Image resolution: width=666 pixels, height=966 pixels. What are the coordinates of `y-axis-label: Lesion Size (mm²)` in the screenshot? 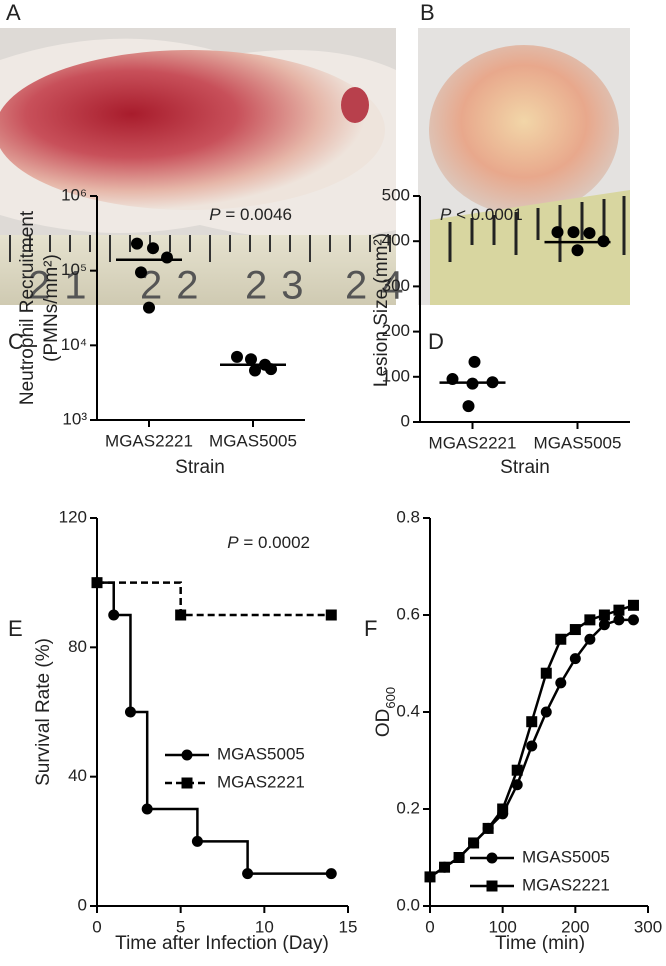 It's located at (381, 310).